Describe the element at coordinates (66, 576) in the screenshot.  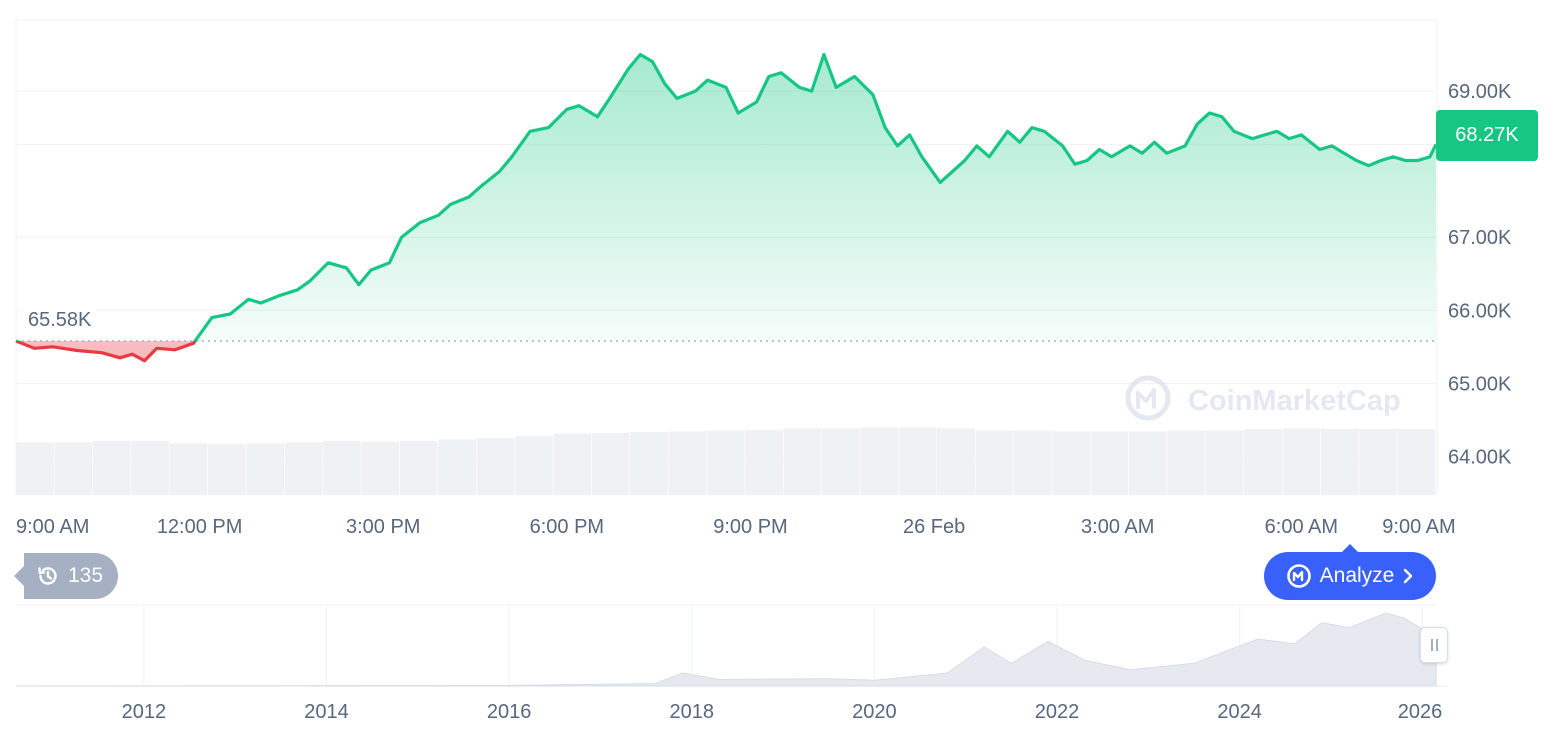
I see `history-badge: 135` at that location.